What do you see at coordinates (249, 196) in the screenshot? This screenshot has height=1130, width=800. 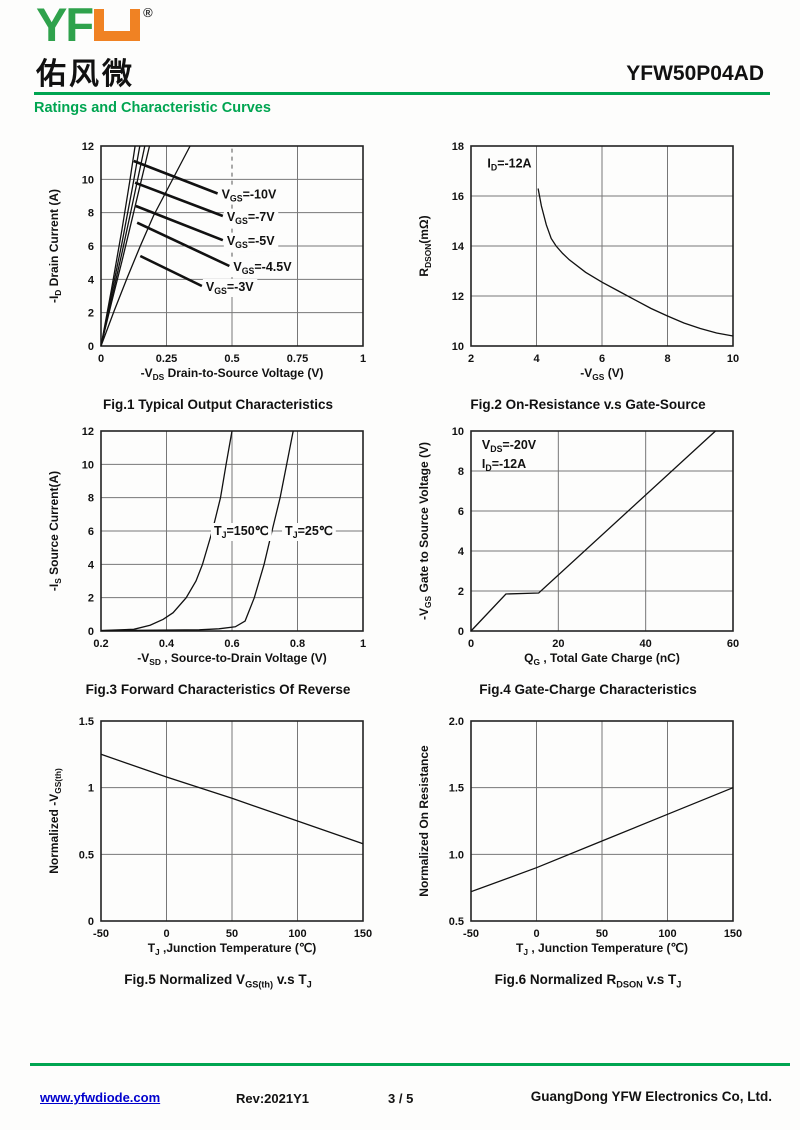 I see `svg-text: VGS=-10V` at bounding box center [249, 196].